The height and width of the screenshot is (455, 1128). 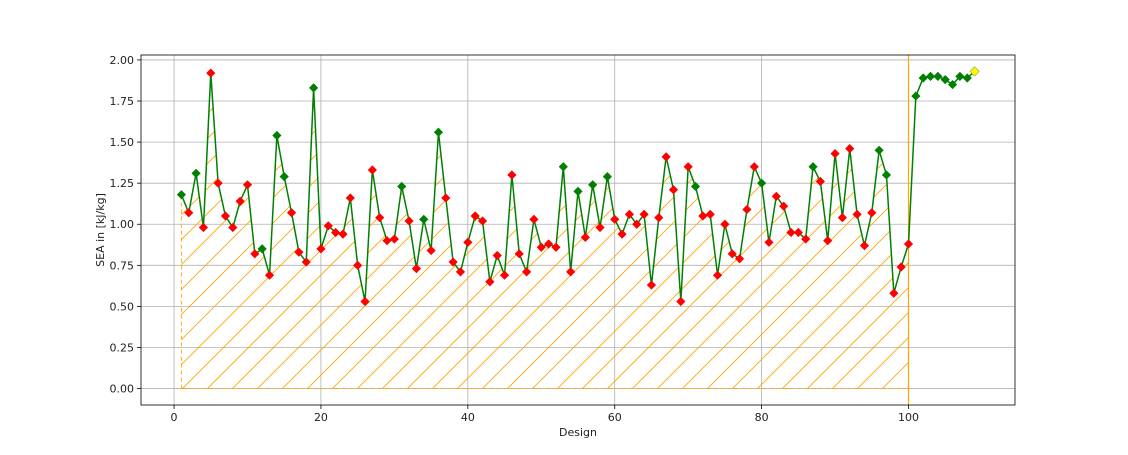 What do you see at coordinates (122, 60) in the screenshot?
I see `y-tick-label: 2.00` at bounding box center [122, 60].